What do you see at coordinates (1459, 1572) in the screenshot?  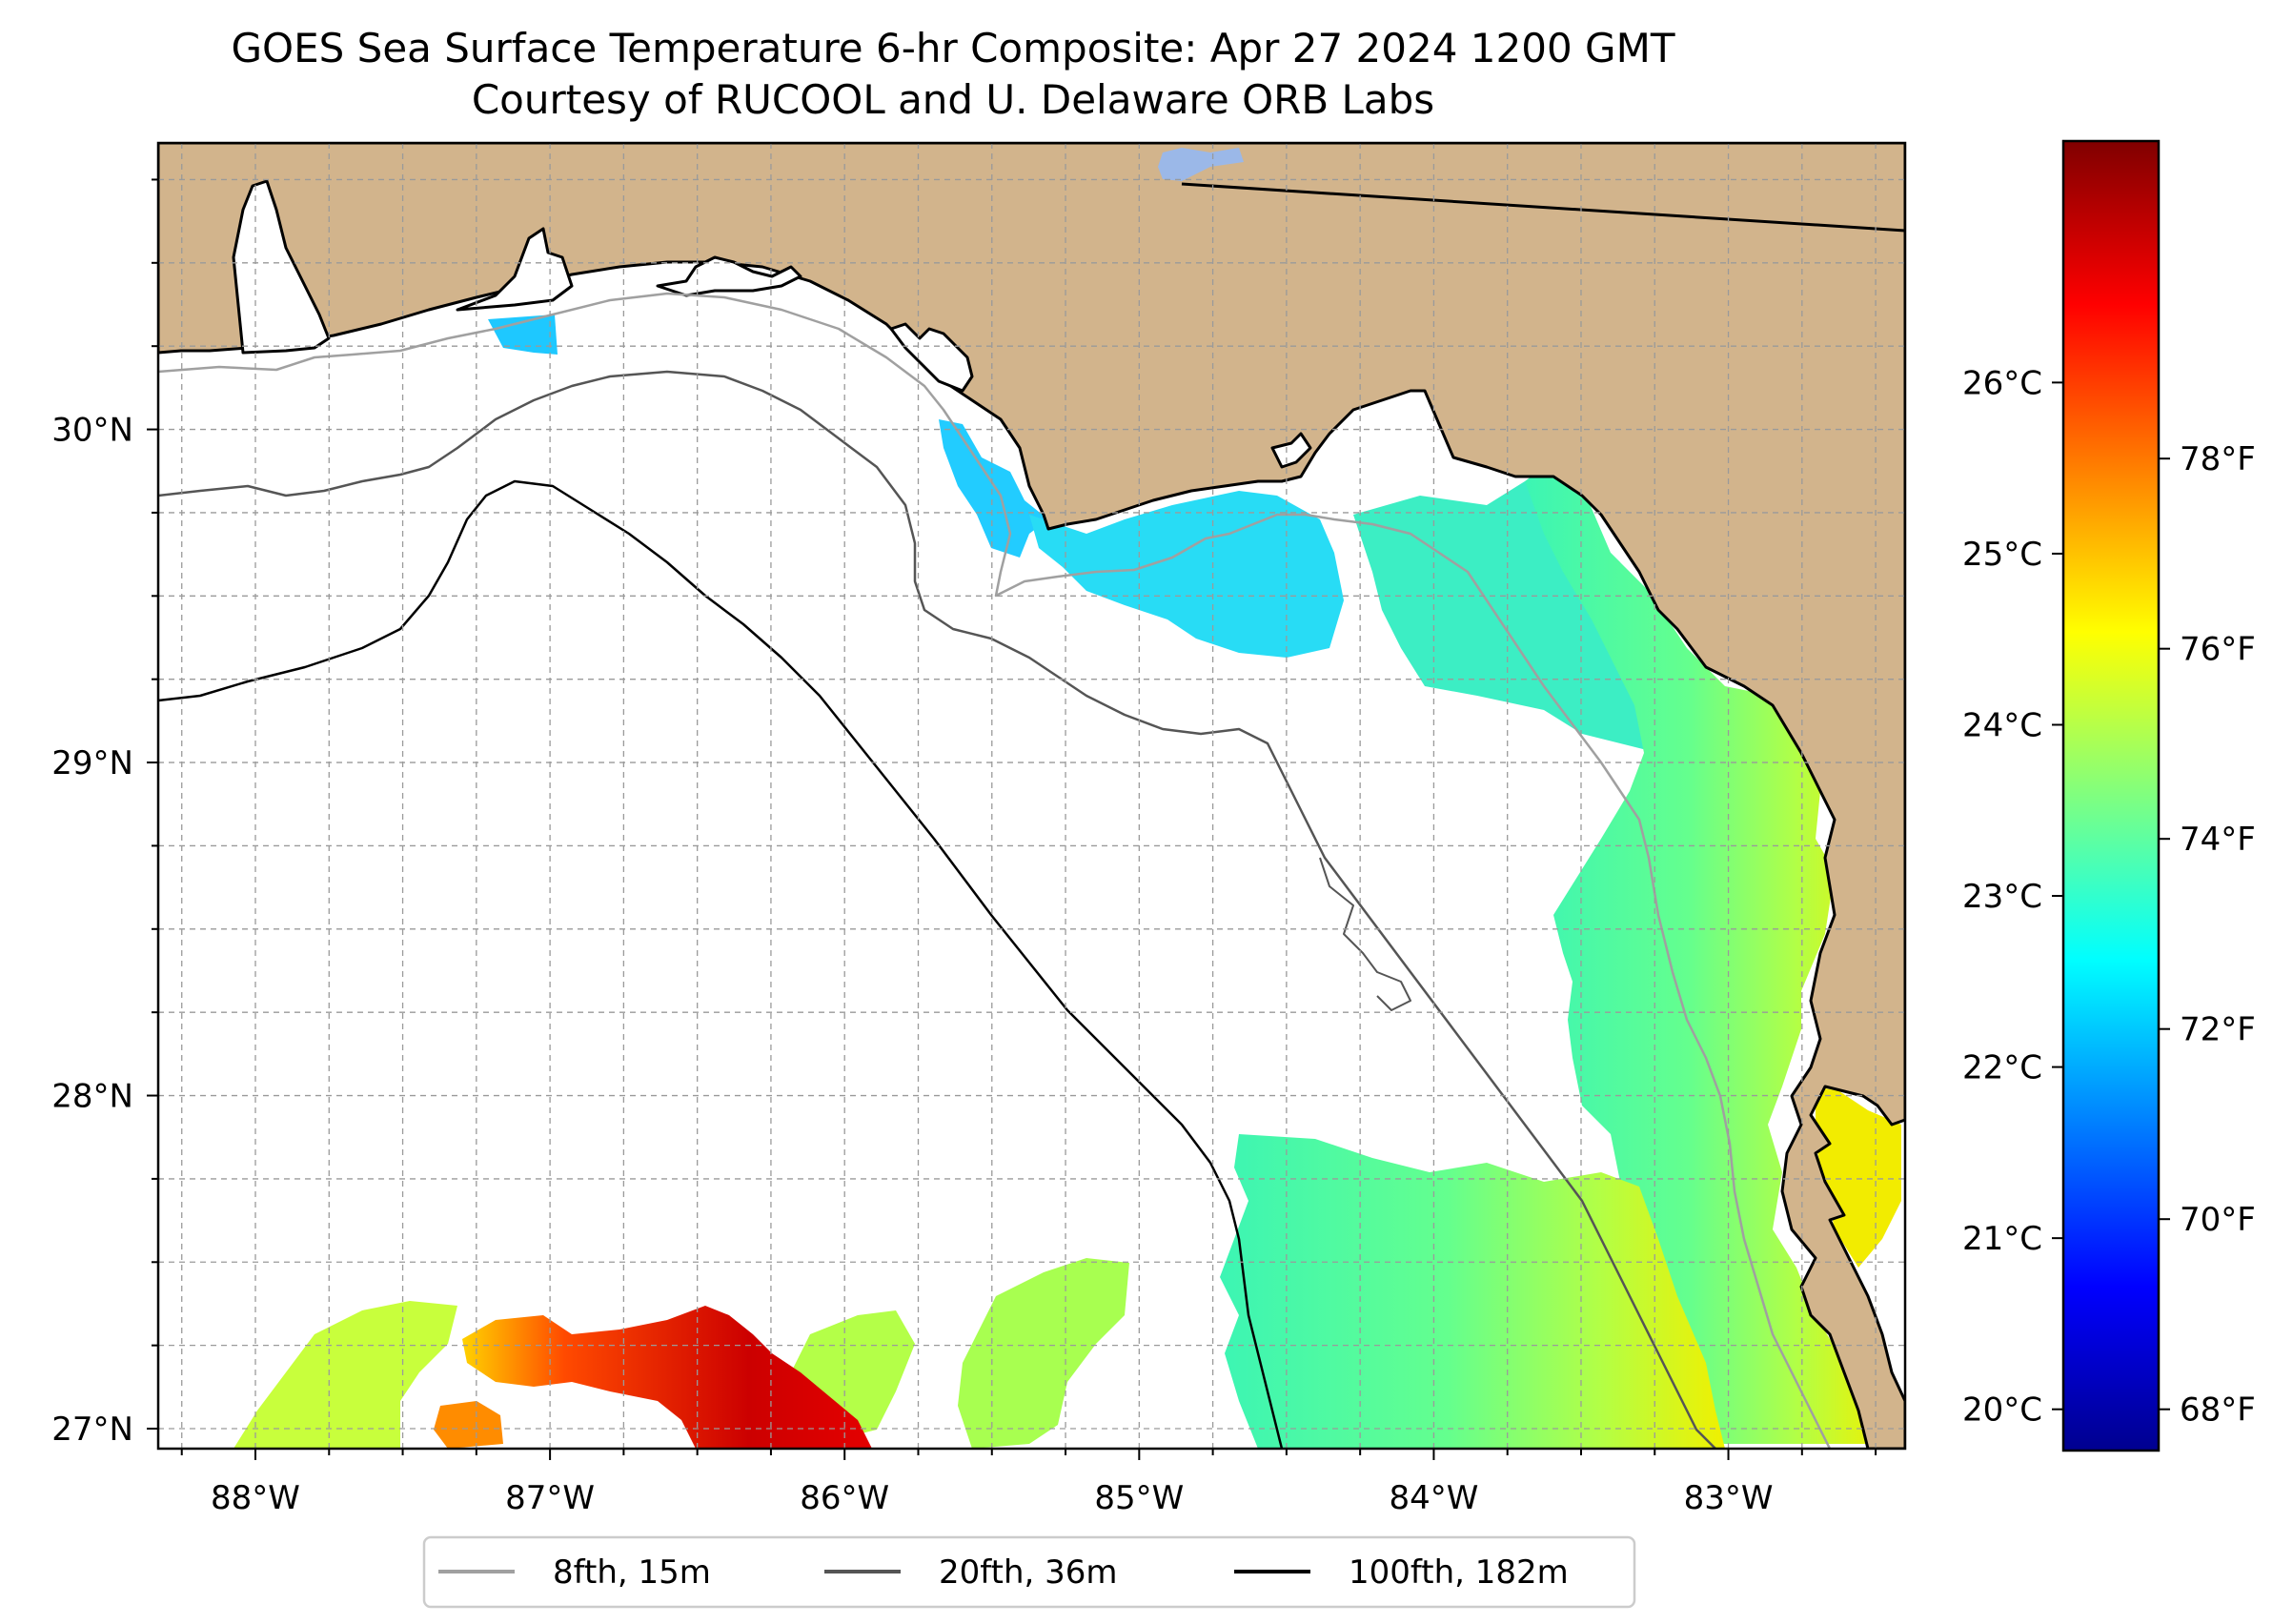 I see `legend-label: 100fth, 182m` at bounding box center [1459, 1572].